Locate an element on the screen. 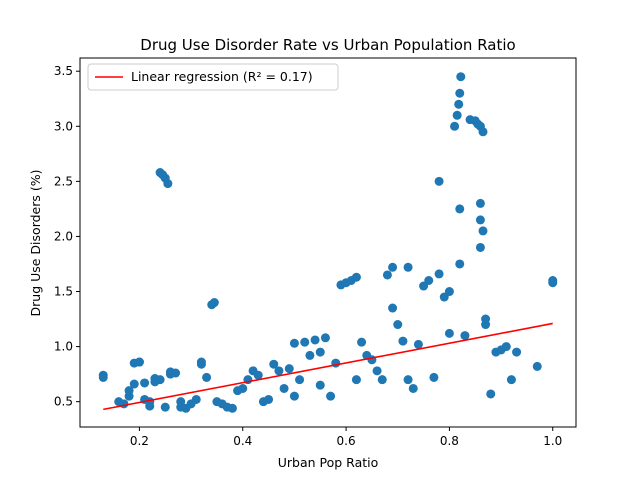 This screenshot has width=640, height=480. x-tick-label: 1.0 is located at coordinates (552, 441).